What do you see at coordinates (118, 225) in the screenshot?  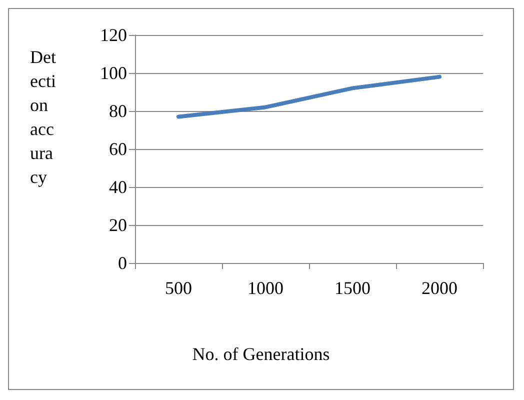 I see `y-tick-label: 20` at bounding box center [118, 225].